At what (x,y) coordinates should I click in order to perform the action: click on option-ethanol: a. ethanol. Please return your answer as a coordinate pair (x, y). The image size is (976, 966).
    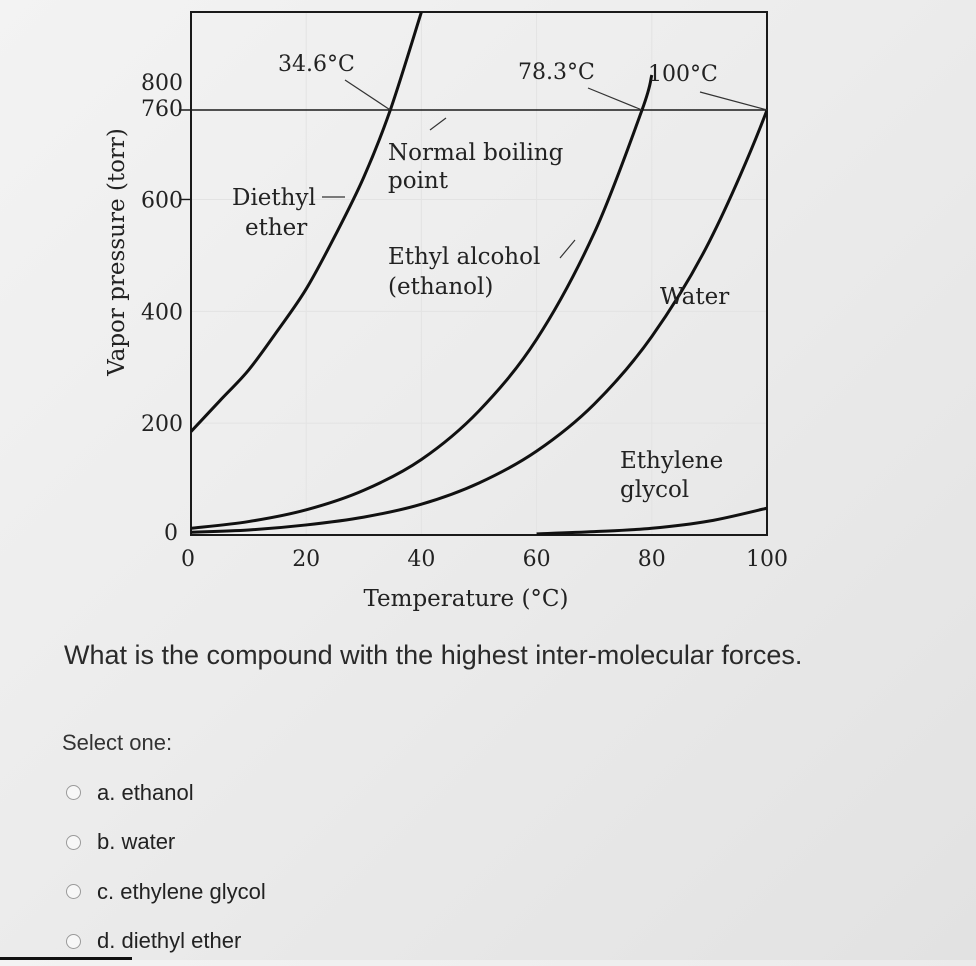
    Looking at the image, I should click on (166, 793).